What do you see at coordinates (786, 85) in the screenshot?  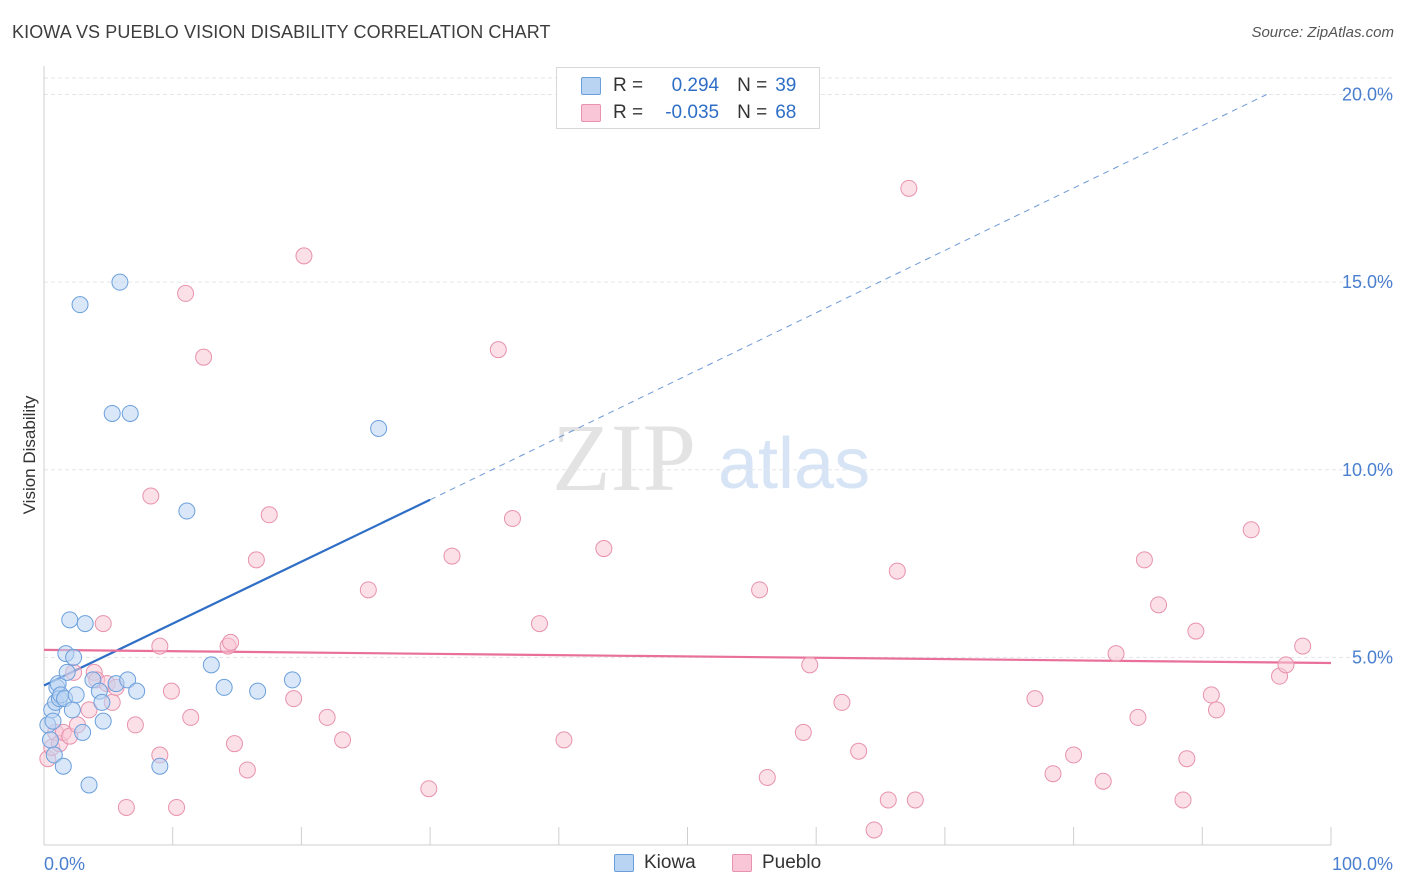 I see `n-value: 39` at bounding box center [786, 85].